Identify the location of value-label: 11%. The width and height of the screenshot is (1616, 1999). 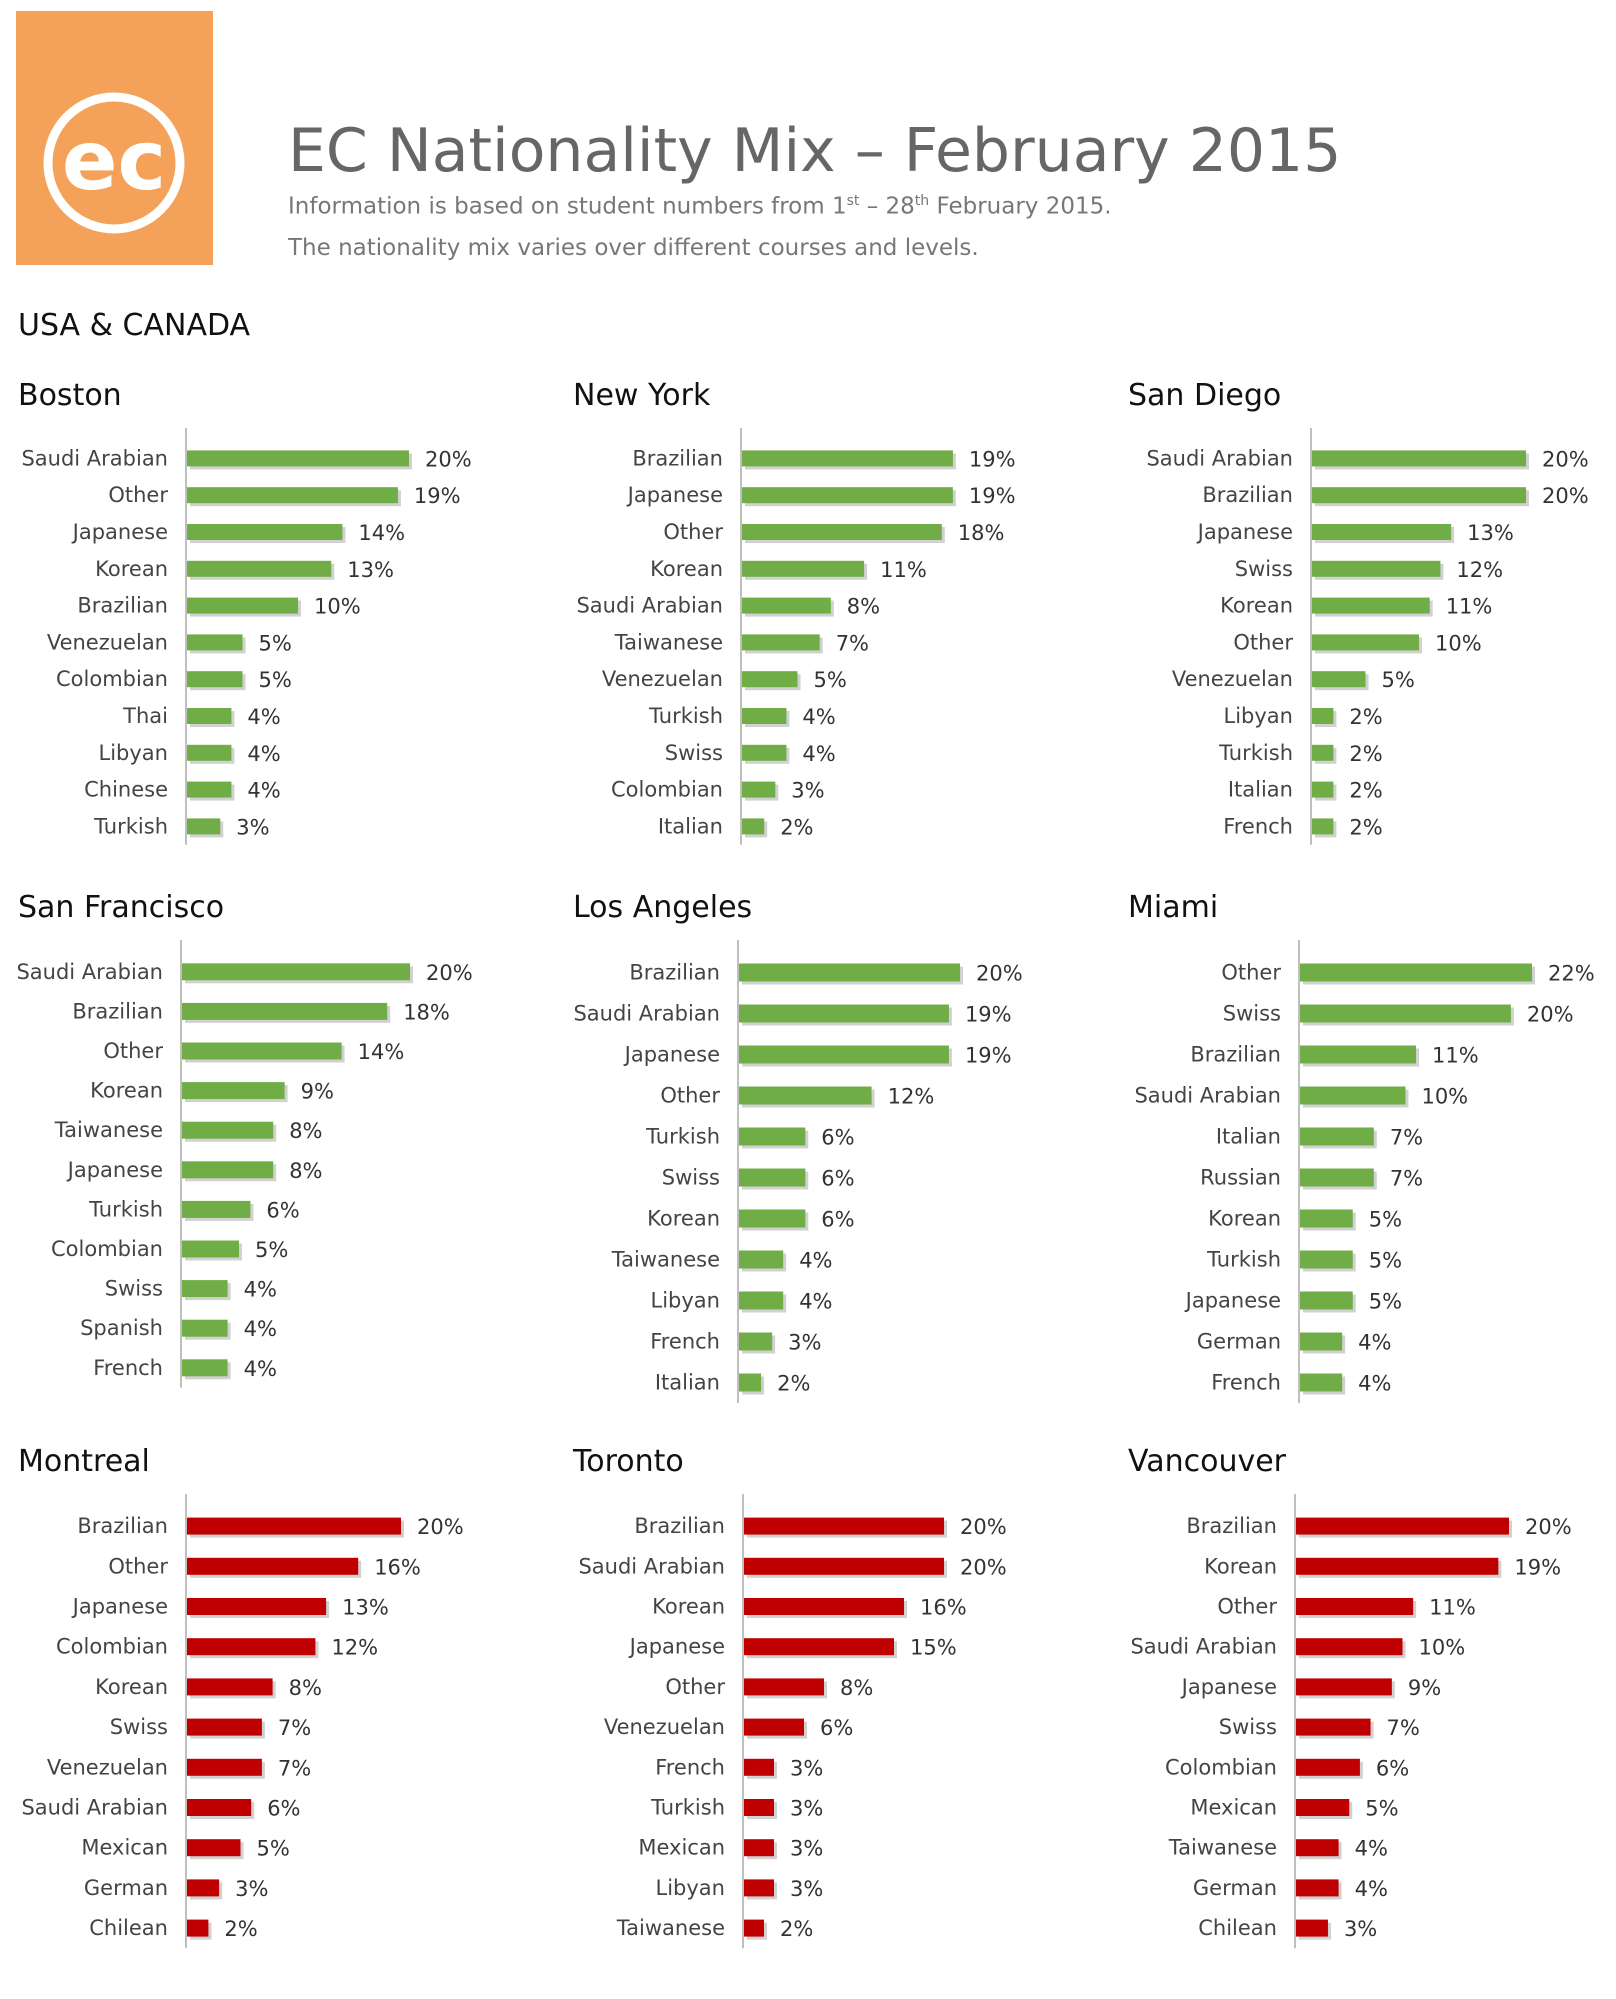
(903, 570).